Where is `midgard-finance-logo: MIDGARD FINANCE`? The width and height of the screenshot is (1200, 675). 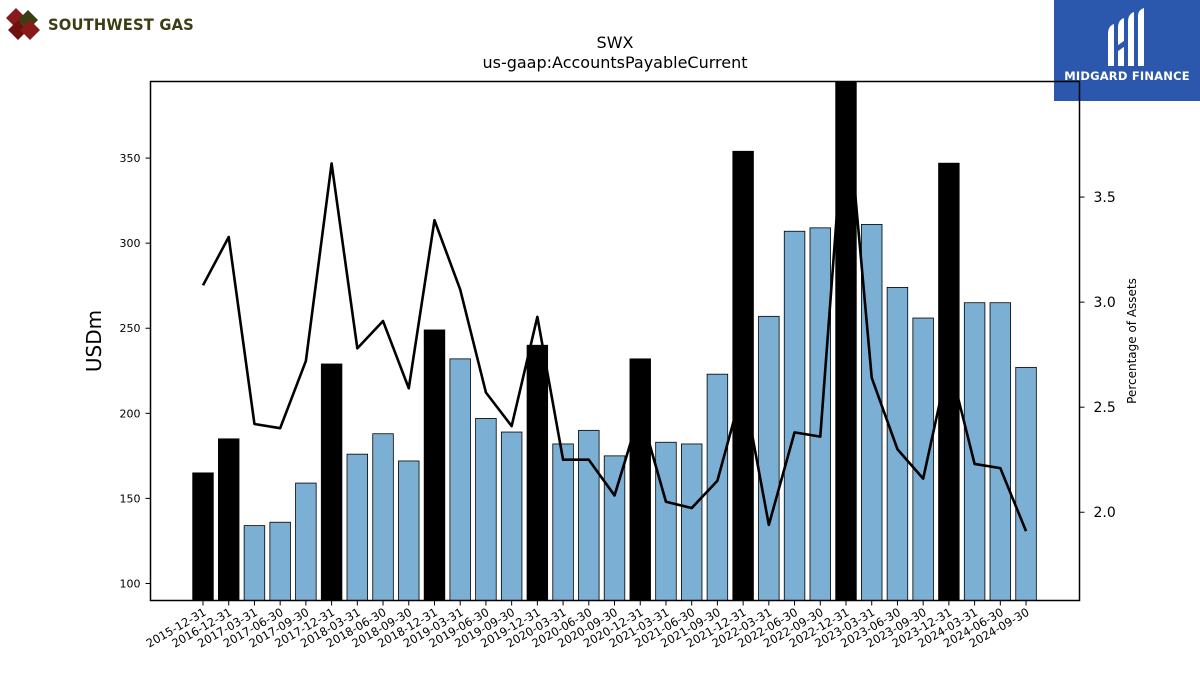 midgard-finance-logo: MIDGARD FINANCE is located at coordinates (1127, 50).